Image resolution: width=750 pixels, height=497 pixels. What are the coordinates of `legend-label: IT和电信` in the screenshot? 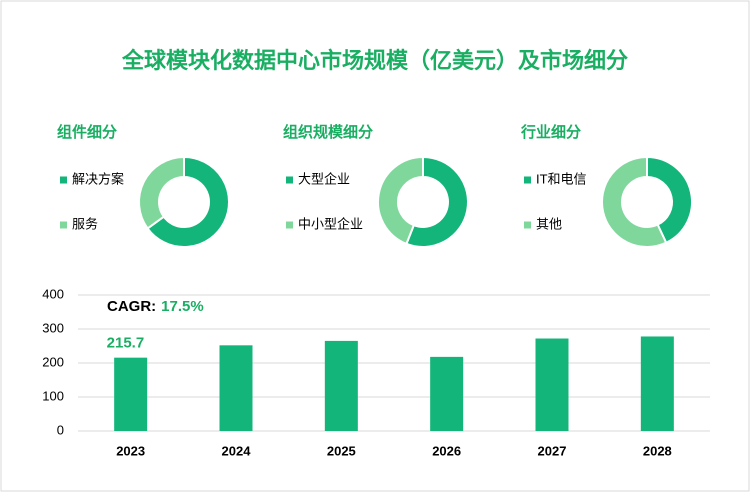 It's located at (561, 178).